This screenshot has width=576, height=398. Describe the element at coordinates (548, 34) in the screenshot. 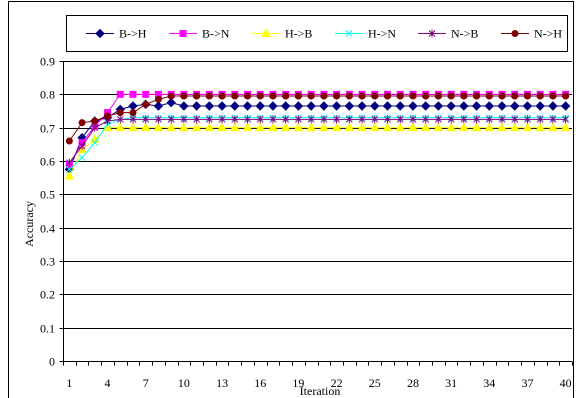

I see `legend-label: N->H` at that location.